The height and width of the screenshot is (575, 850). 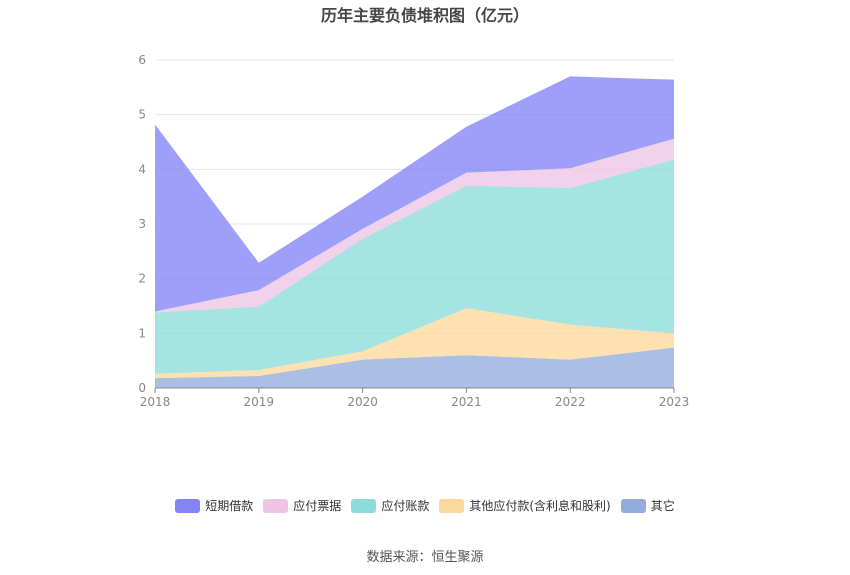 I want to click on y-tick-label: 5, so click(x=142, y=115).